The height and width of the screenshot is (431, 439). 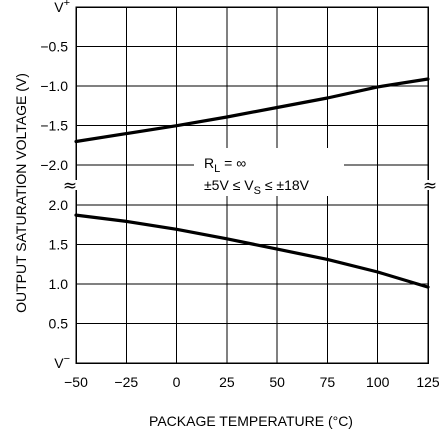 What do you see at coordinates (177, 382) in the screenshot?
I see `x-tick-label: 0` at bounding box center [177, 382].